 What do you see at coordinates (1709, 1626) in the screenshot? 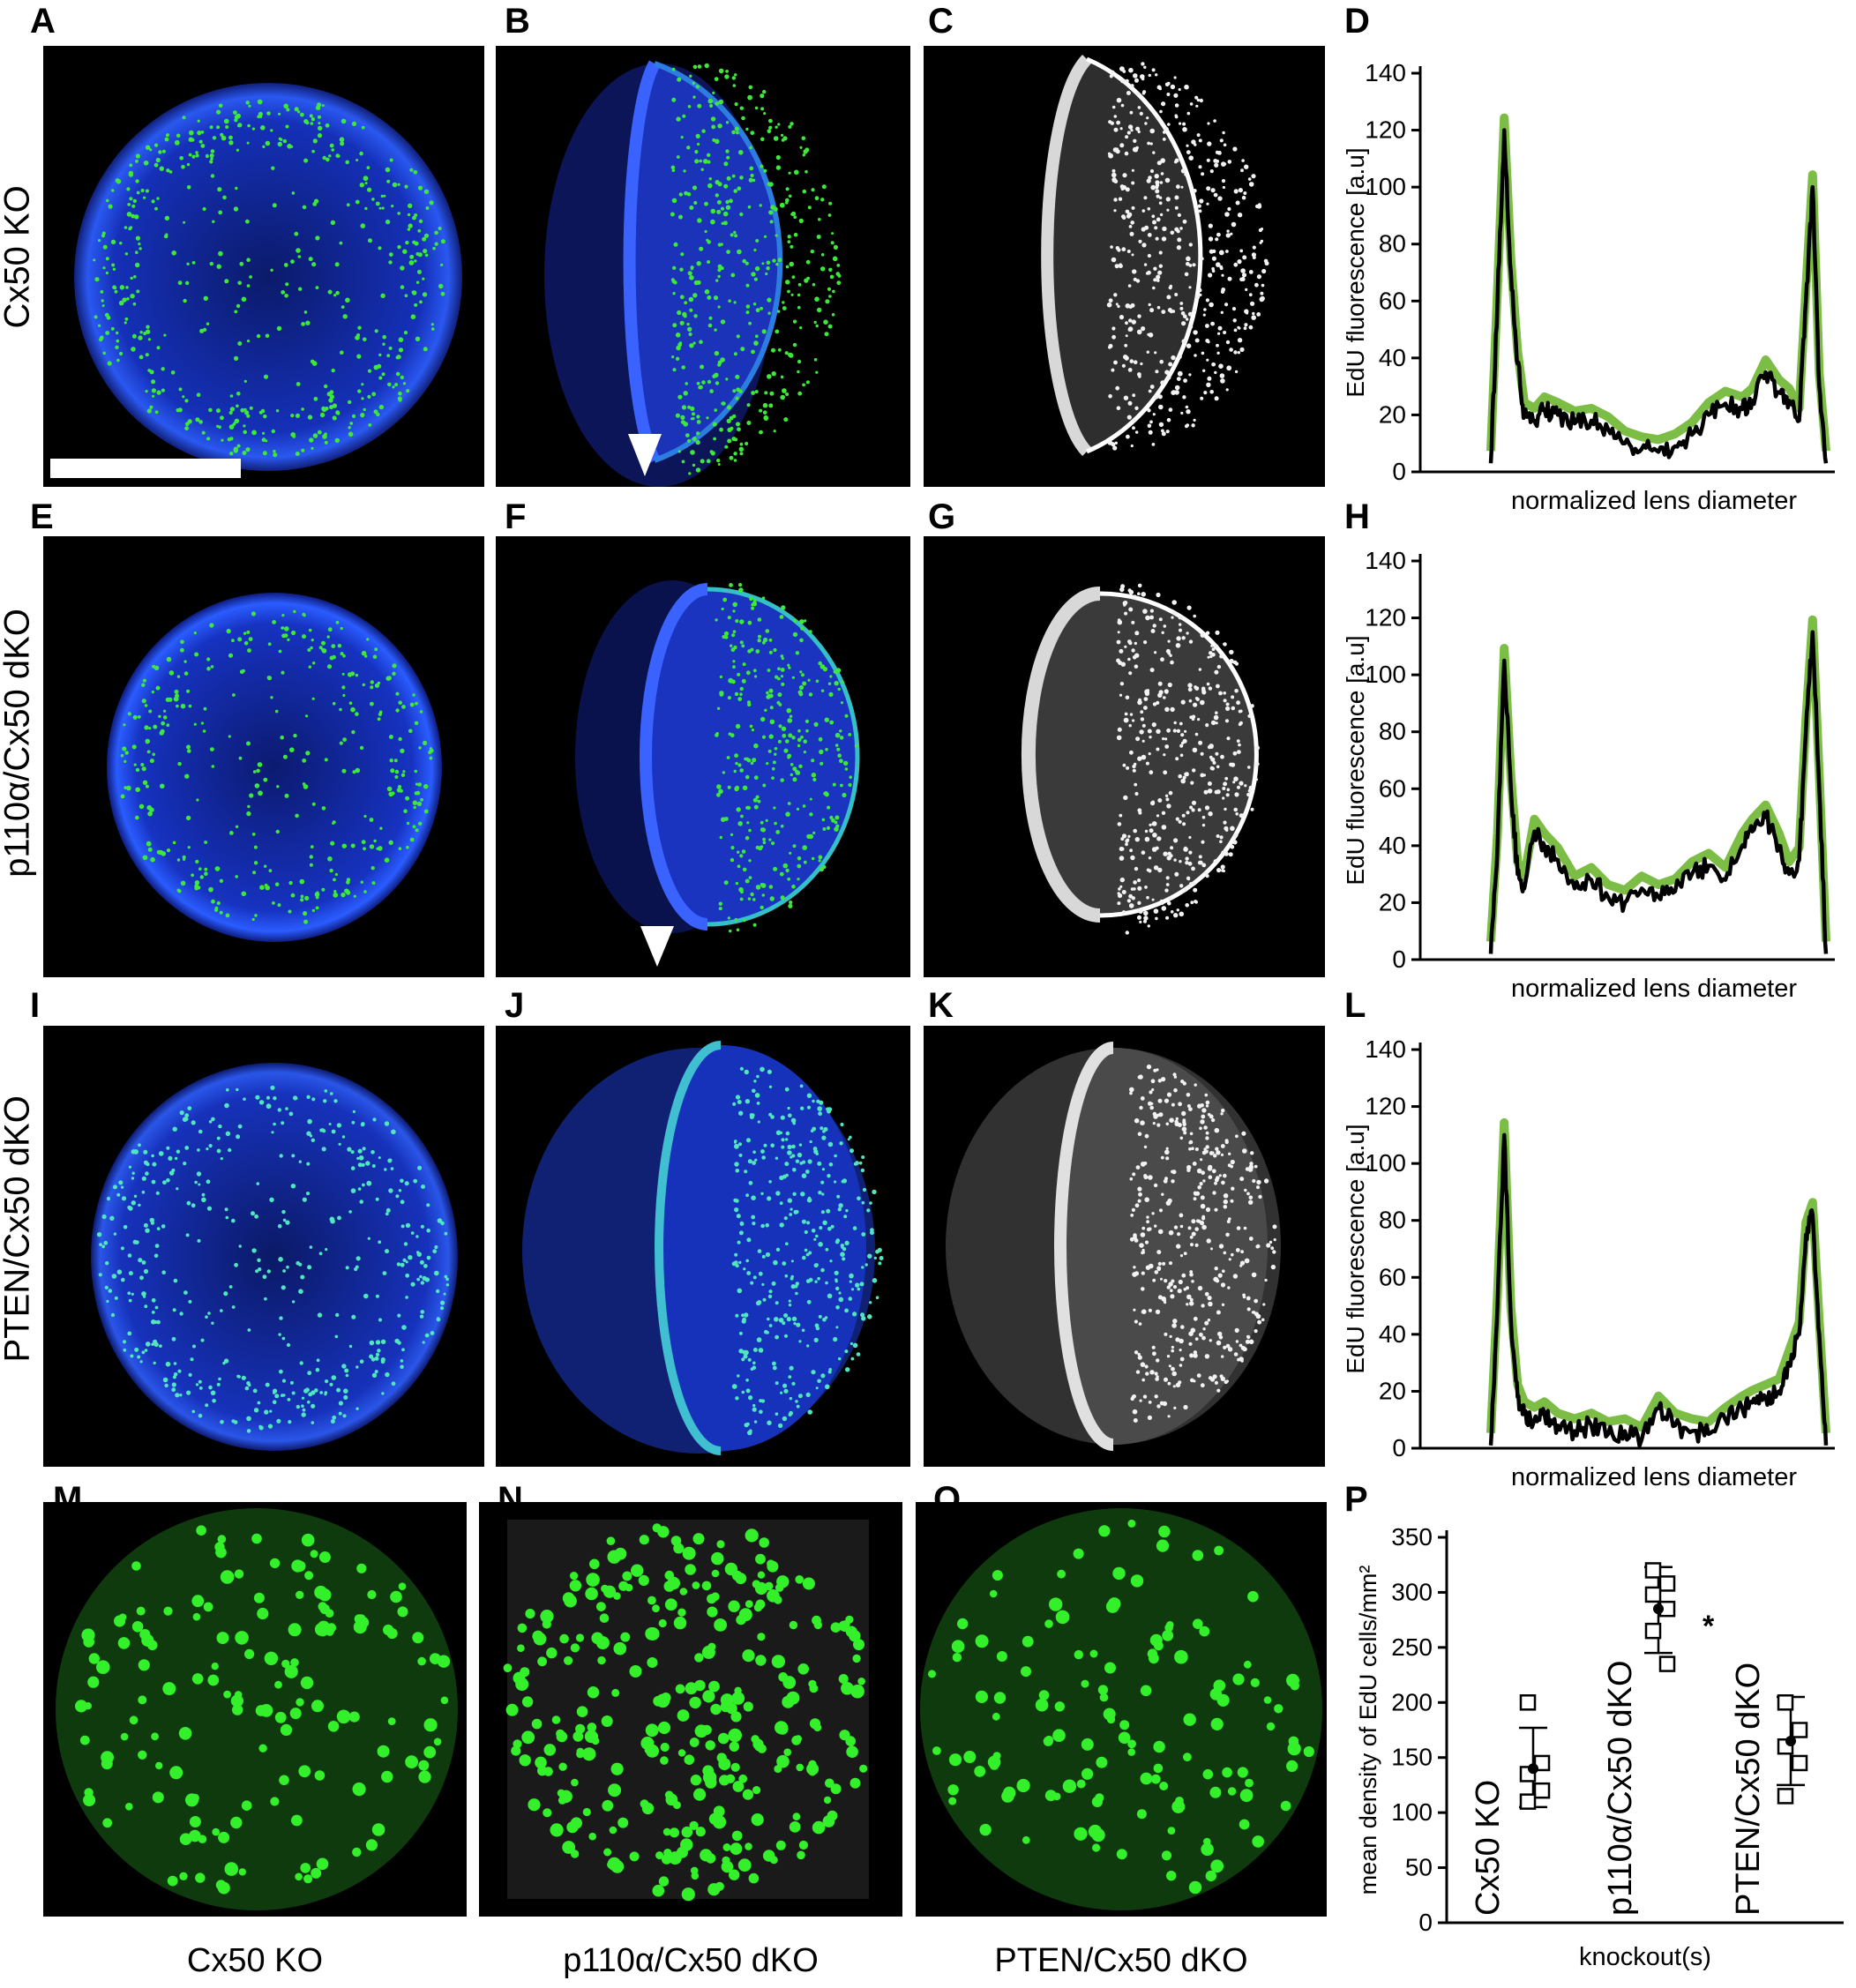
I see `significance-asterisk: *` at bounding box center [1709, 1626].